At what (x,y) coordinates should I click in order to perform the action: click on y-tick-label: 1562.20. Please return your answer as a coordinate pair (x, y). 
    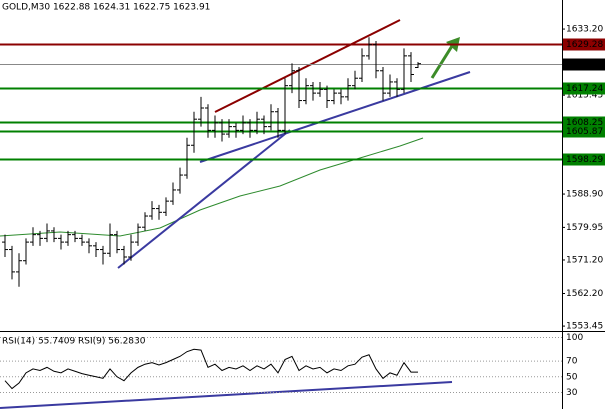
    Looking at the image, I should click on (584, 294).